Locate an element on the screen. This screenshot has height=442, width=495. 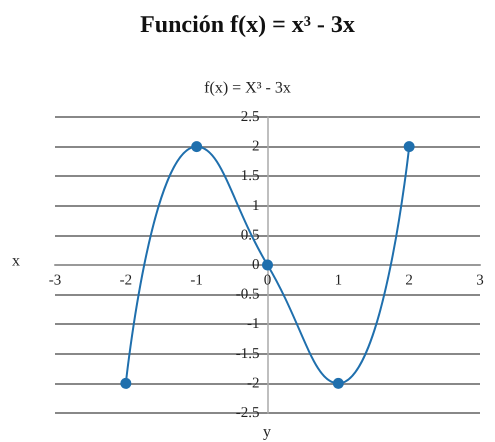
x-tick-label: 0 is located at coordinates (268, 280).